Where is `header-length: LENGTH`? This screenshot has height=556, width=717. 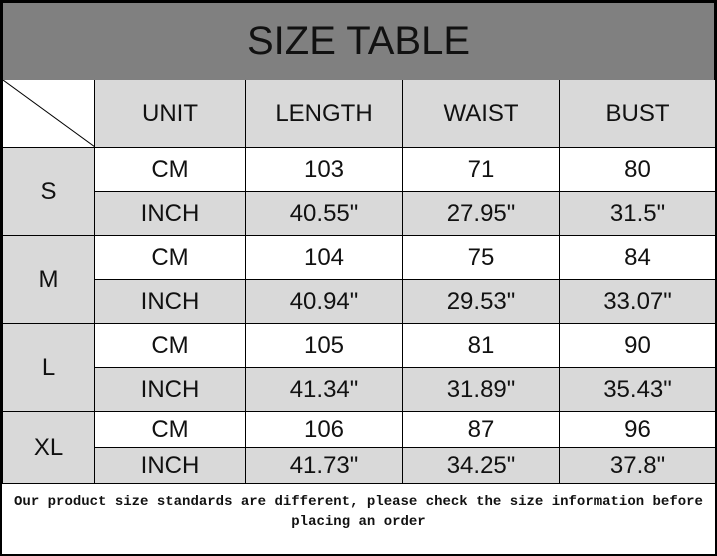
header-length: LENGTH is located at coordinates (324, 114).